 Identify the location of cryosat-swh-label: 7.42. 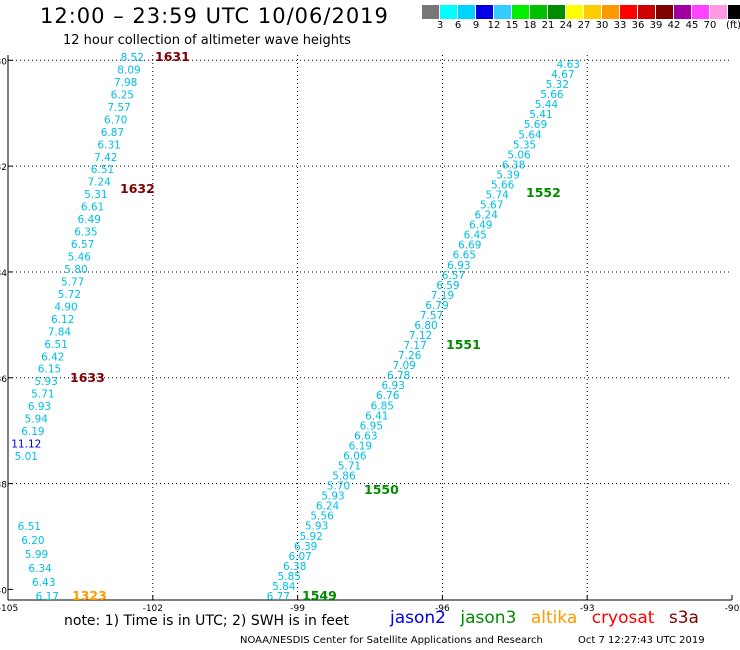
(105, 158).